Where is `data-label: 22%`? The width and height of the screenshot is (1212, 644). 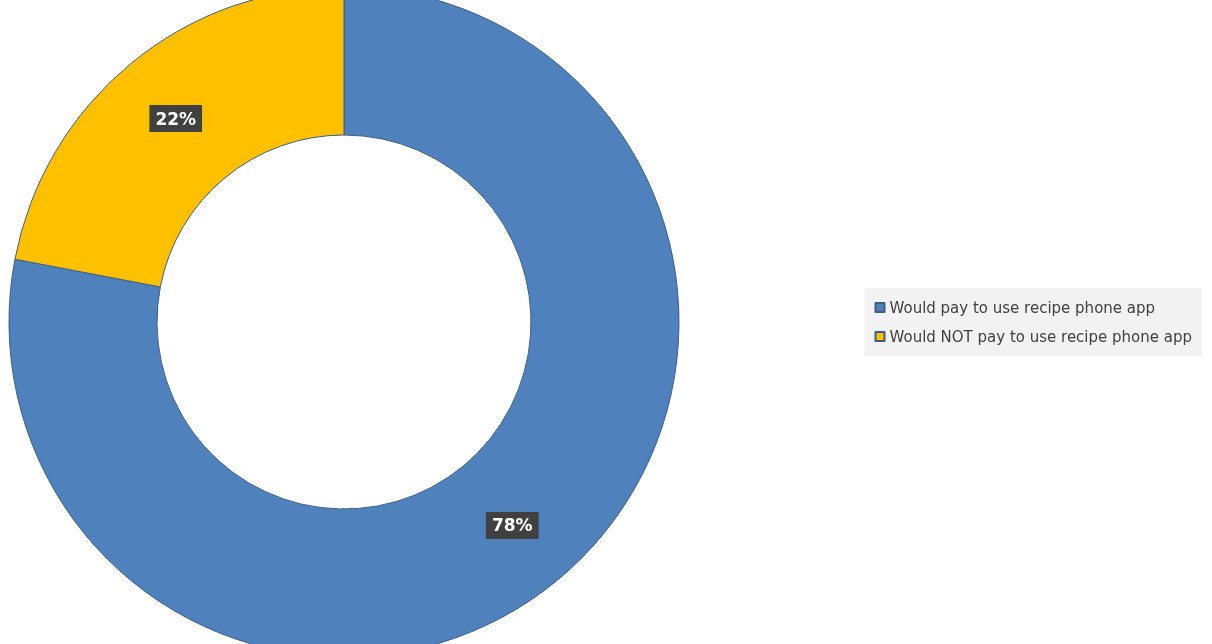 data-label: 22% is located at coordinates (176, 118).